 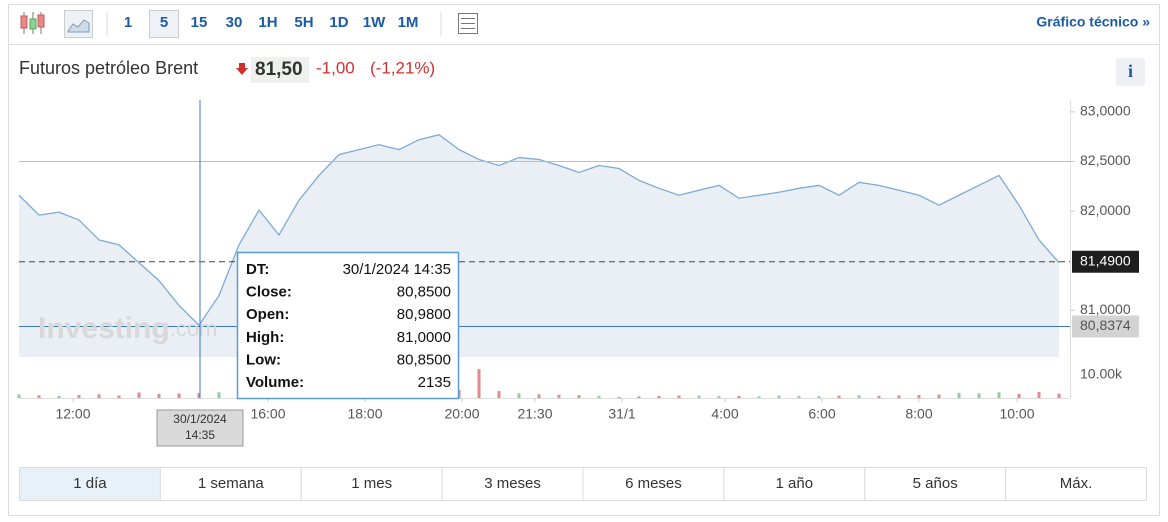 I want to click on tooltip-key: High:, so click(x=265, y=337).